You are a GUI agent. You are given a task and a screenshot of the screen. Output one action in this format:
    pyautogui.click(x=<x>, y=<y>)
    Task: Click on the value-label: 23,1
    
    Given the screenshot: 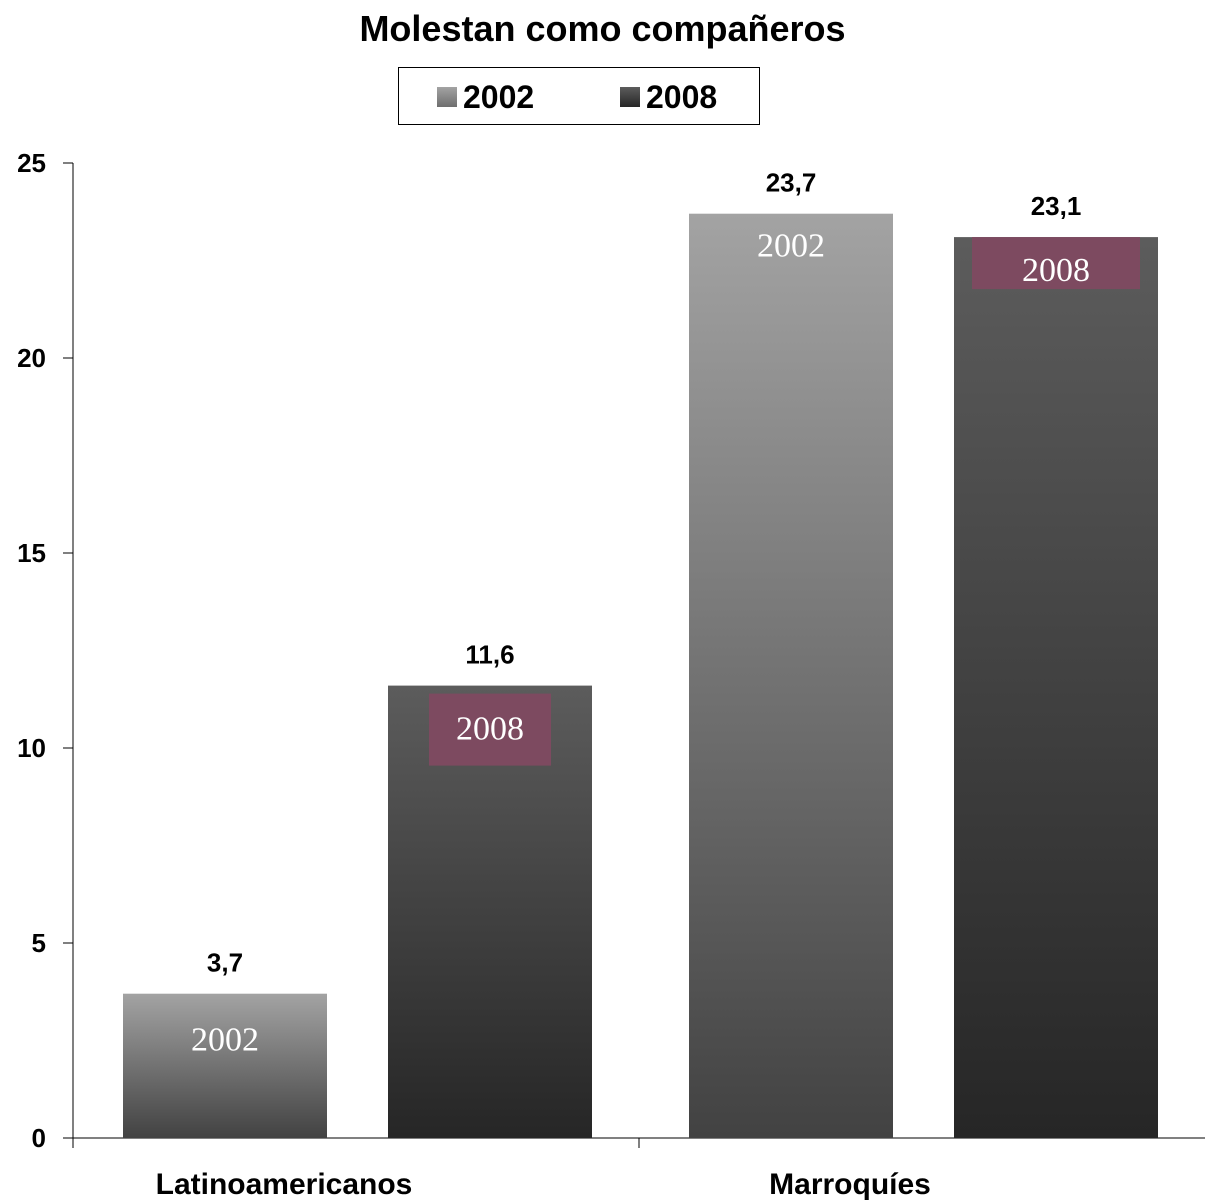 What is the action you would take?
    pyautogui.click(x=1056, y=206)
    